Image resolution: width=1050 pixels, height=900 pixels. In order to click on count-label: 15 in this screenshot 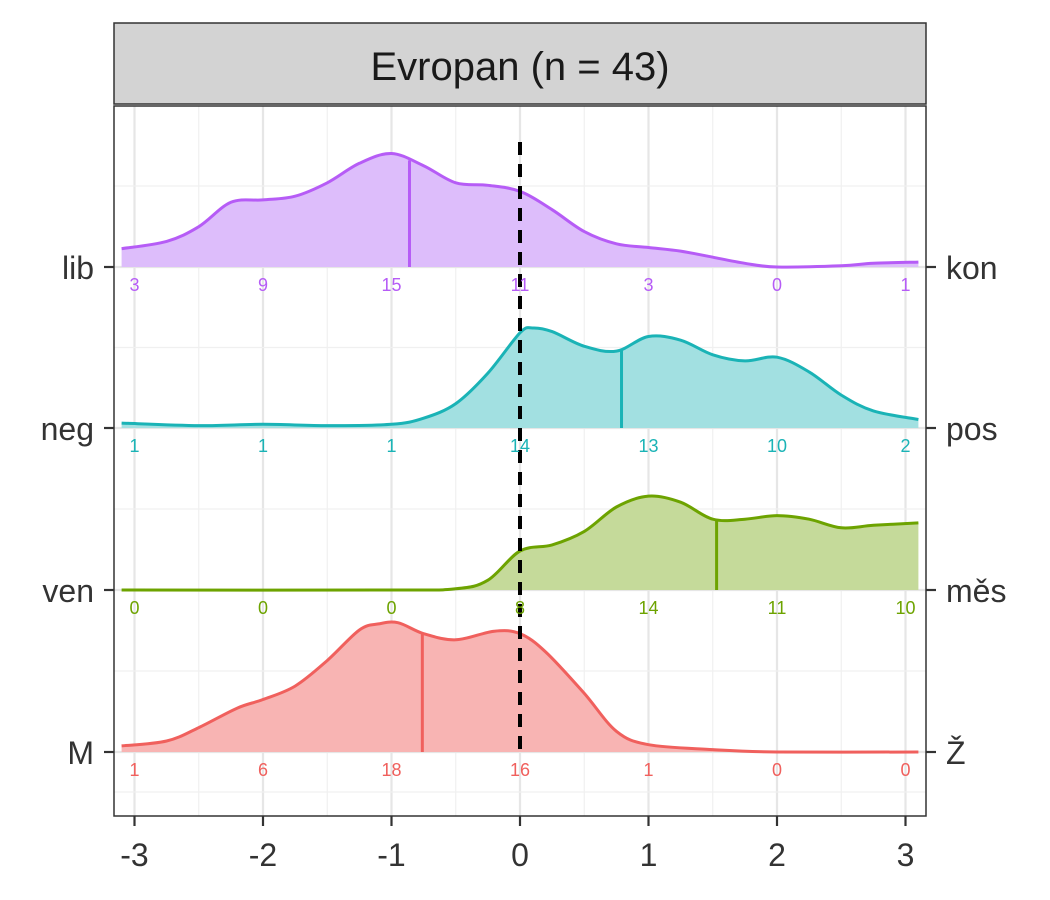, I will do `click(391, 285)`.